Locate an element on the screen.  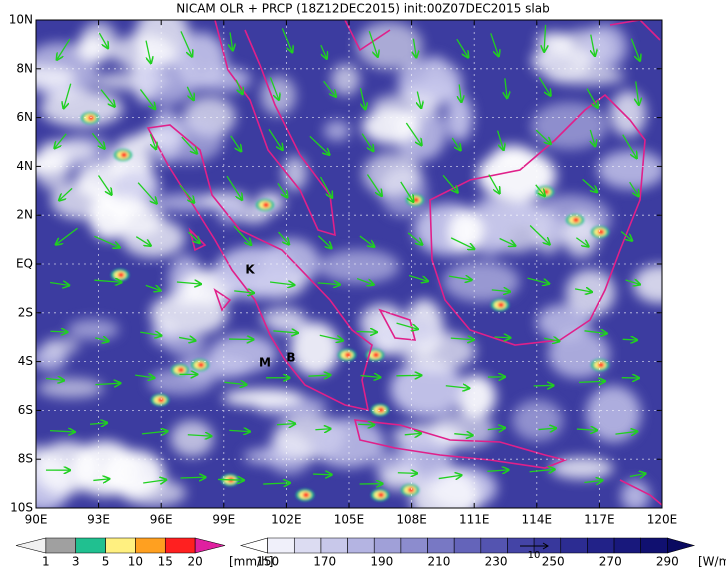
lon-label: 93E is located at coordinates (98, 520).